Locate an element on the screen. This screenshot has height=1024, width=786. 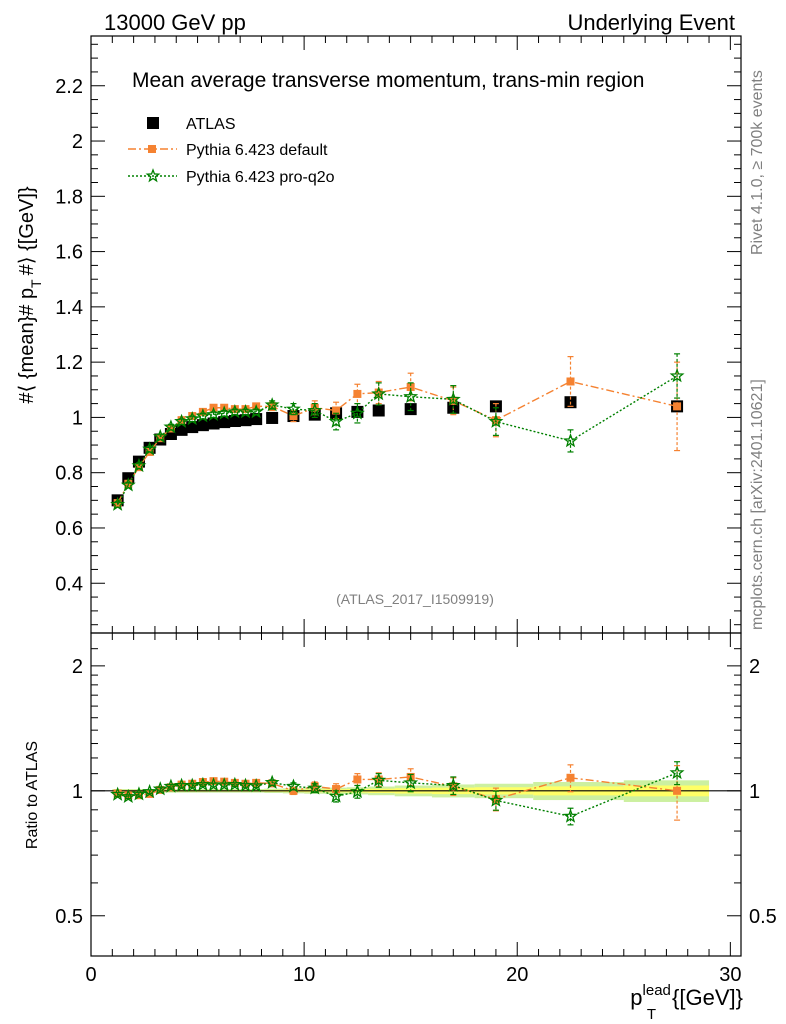
main-marks is located at coordinates (397, 432).